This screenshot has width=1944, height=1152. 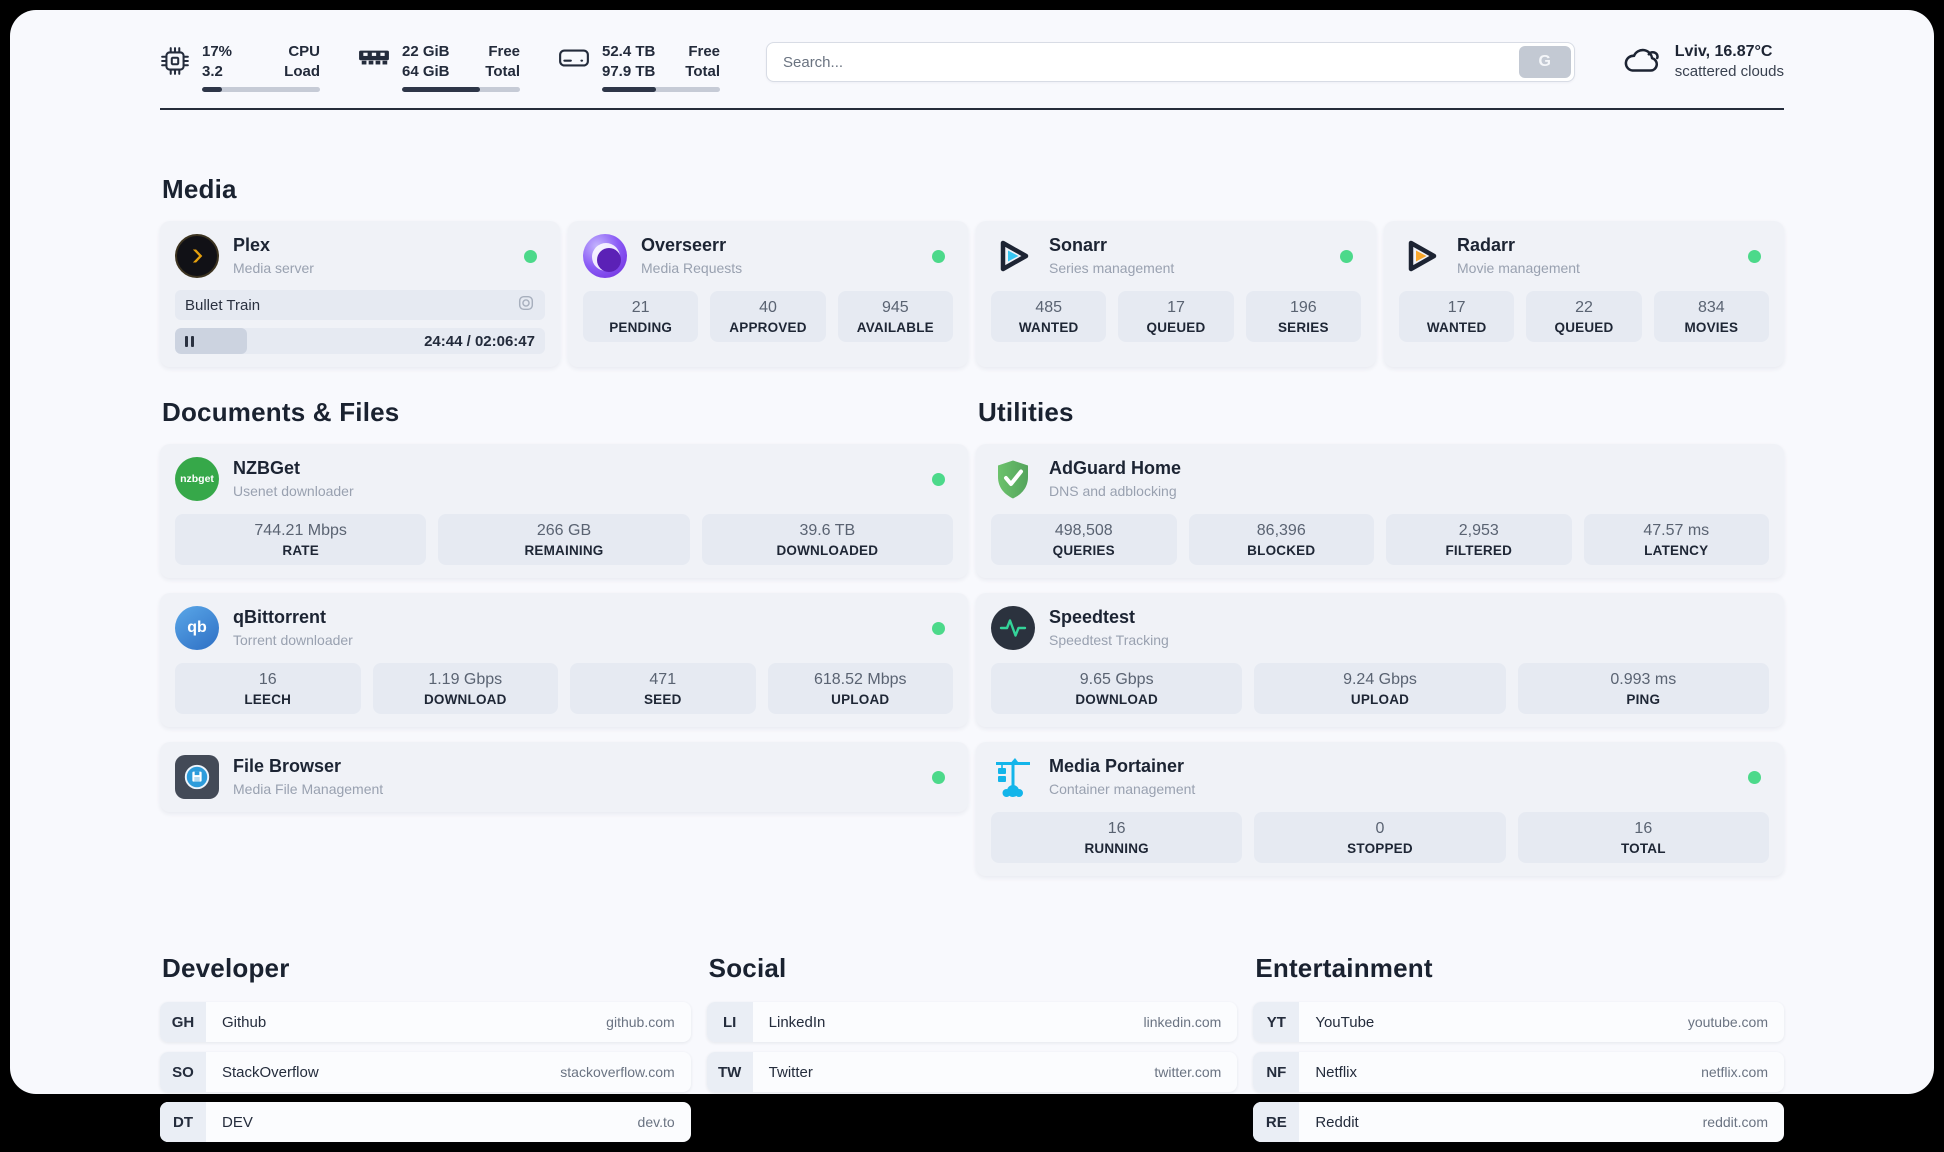 What do you see at coordinates (293, 639) in the screenshot?
I see `app-subtitle: Torrent downloader` at bounding box center [293, 639].